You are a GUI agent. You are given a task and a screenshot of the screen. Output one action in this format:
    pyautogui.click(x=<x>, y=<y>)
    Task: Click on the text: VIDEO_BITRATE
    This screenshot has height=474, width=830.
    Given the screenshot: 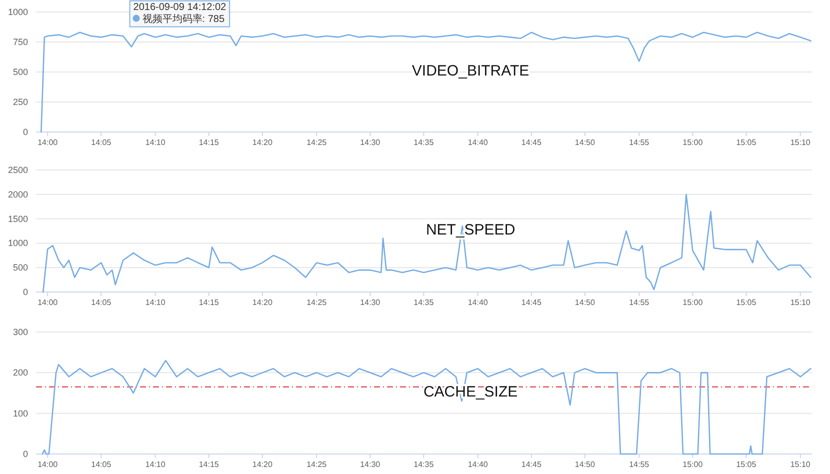 What is the action you would take?
    pyautogui.click(x=471, y=71)
    